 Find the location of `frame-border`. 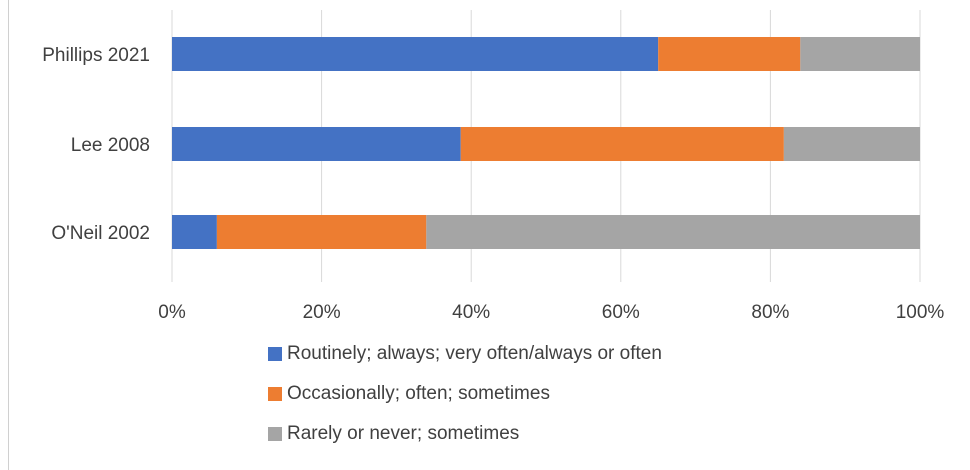

frame-border is located at coordinates (8, 235).